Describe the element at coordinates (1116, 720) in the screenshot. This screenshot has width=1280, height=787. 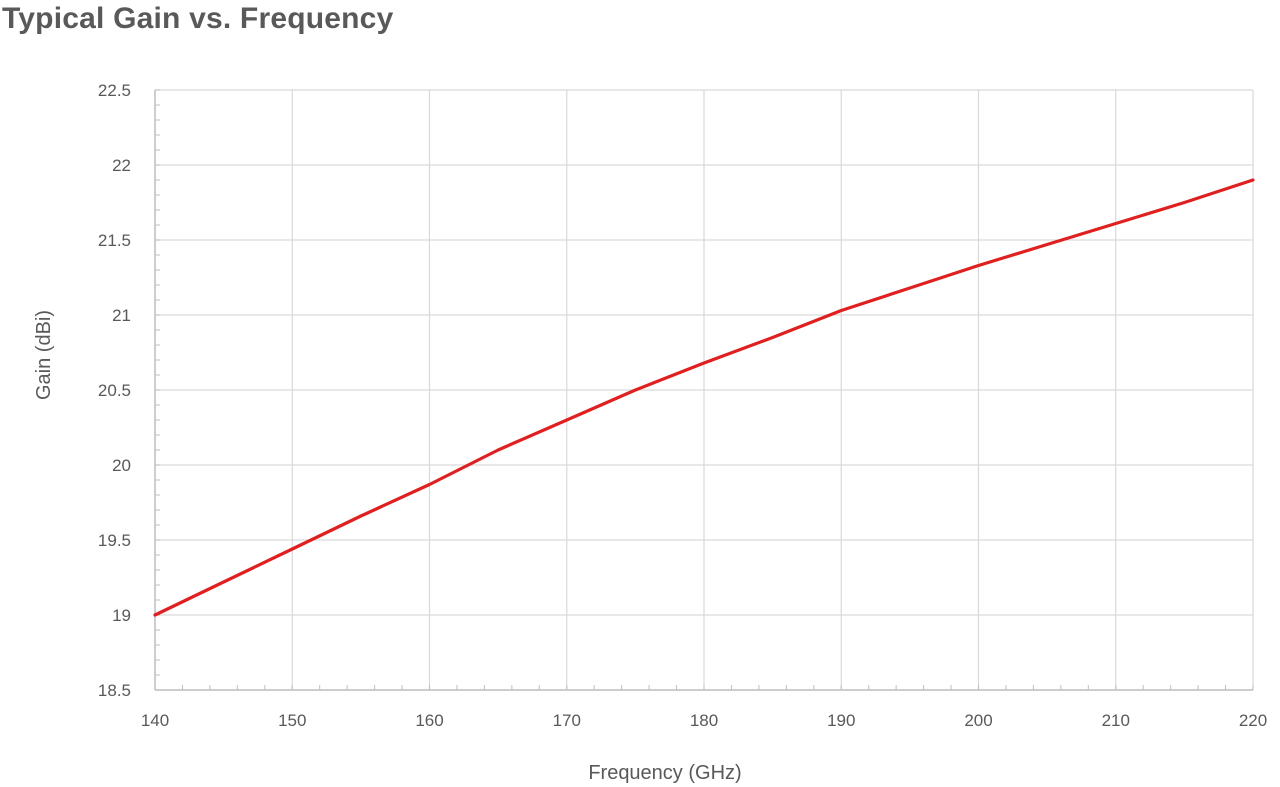
I see `x-tick-label: 210` at that location.